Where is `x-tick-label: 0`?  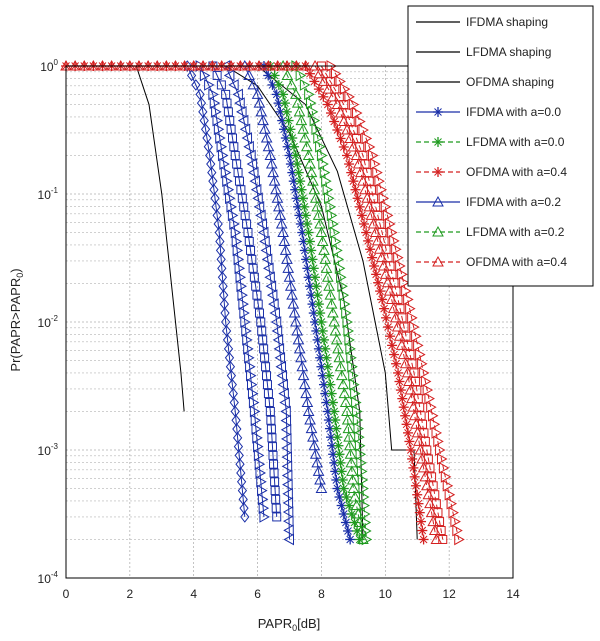 x-tick-label: 0 is located at coordinates (66, 594).